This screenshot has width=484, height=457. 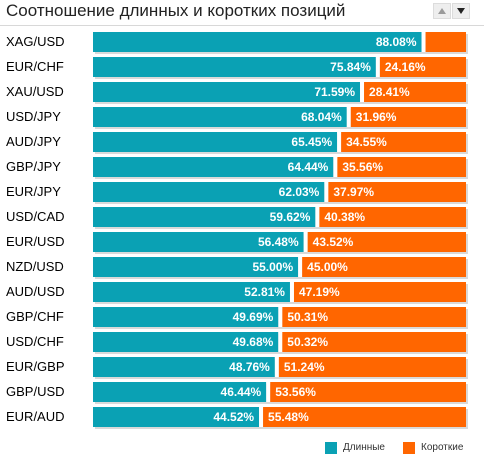 What do you see at coordinates (333, 242) in the screenshot?
I see `data-label-short: 43.52%` at bounding box center [333, 242].